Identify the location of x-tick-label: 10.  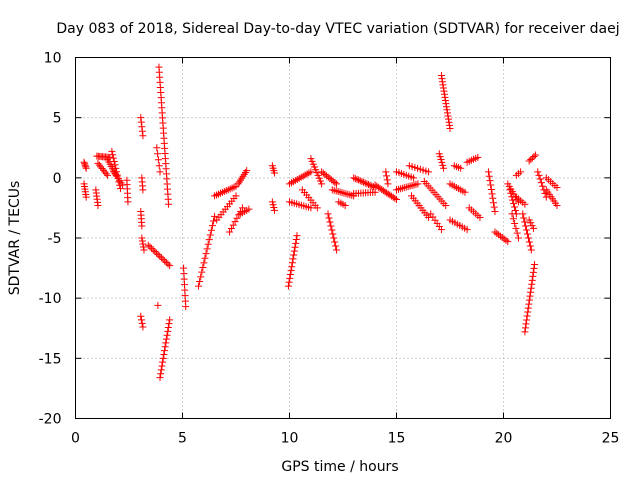
(290, 439).